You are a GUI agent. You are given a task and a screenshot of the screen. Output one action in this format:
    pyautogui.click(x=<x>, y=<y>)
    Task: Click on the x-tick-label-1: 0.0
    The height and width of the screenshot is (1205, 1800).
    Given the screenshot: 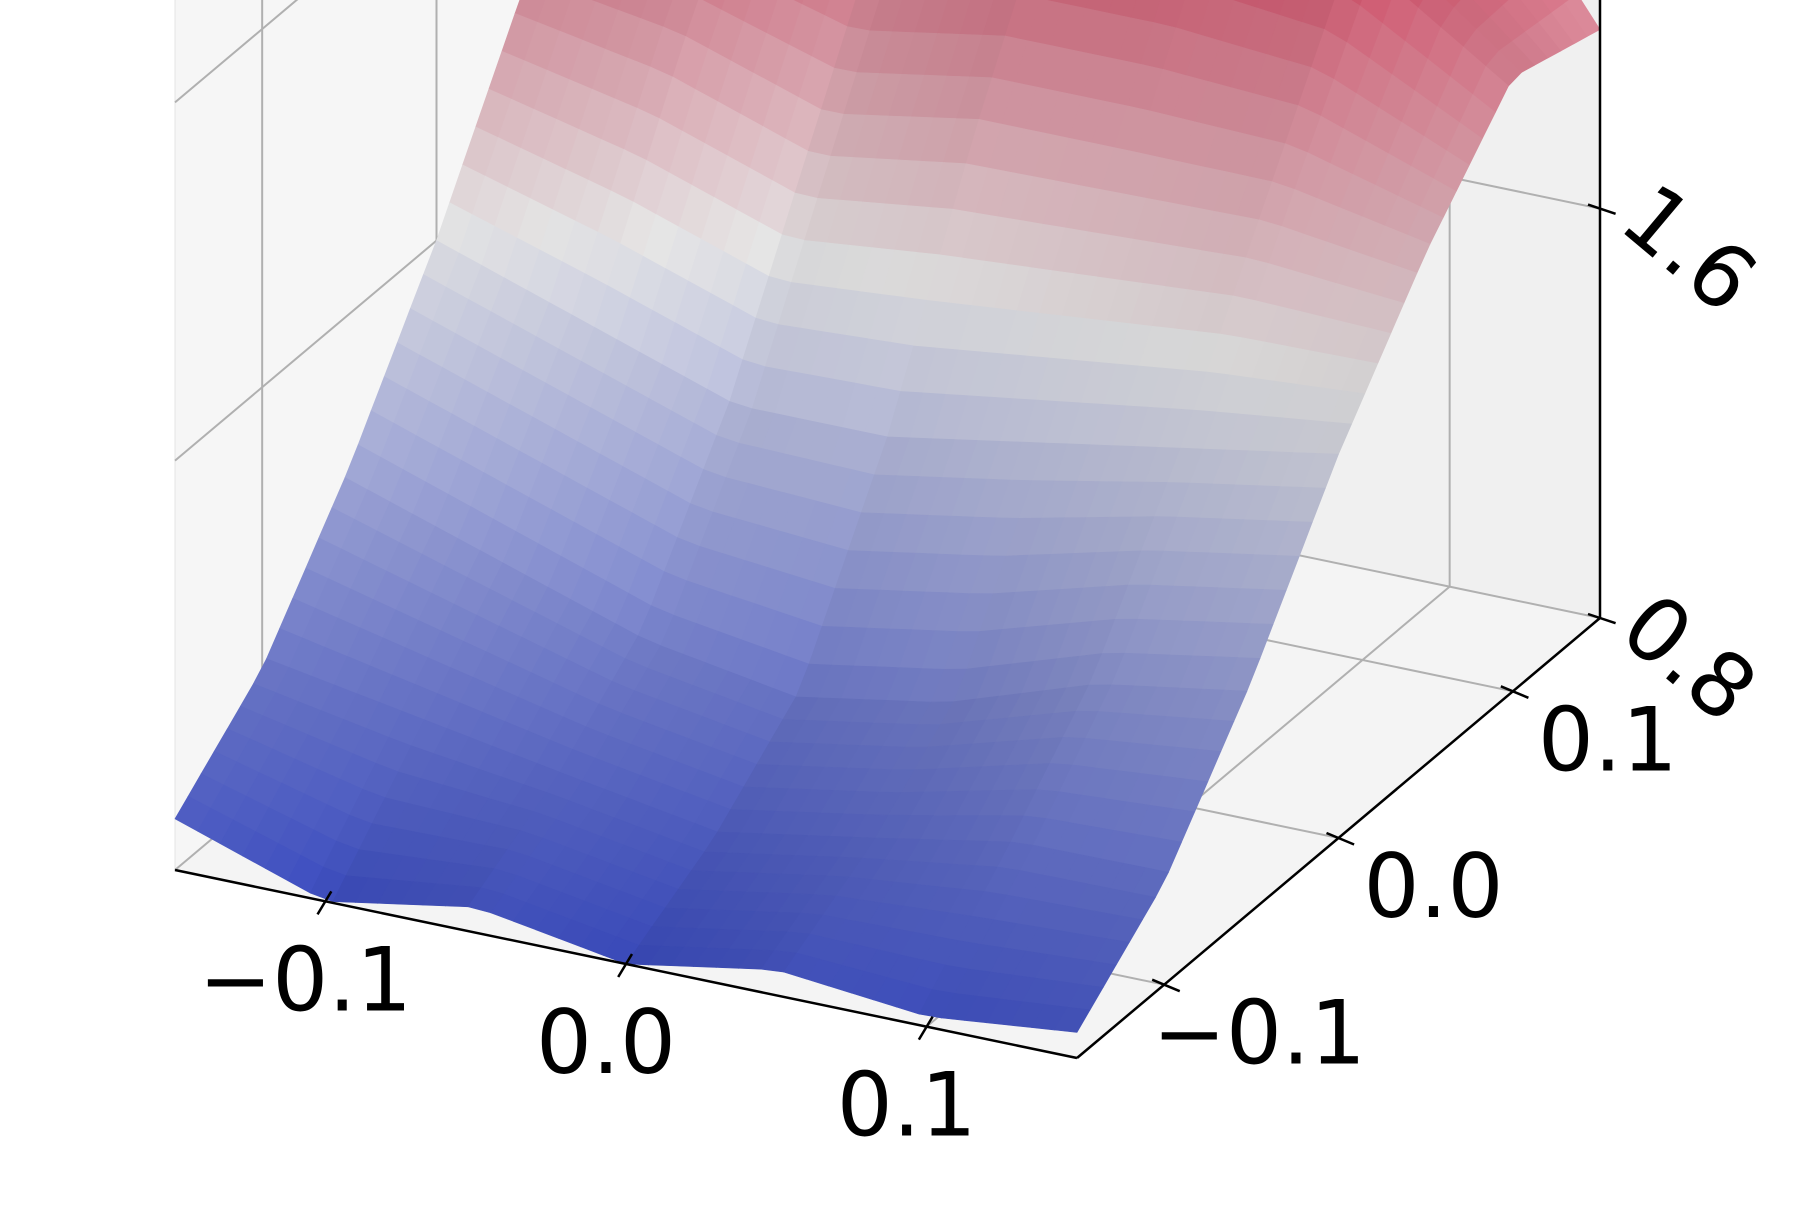 What is the action you would take?
    pyautogui.click(x=606, y=1042)
    